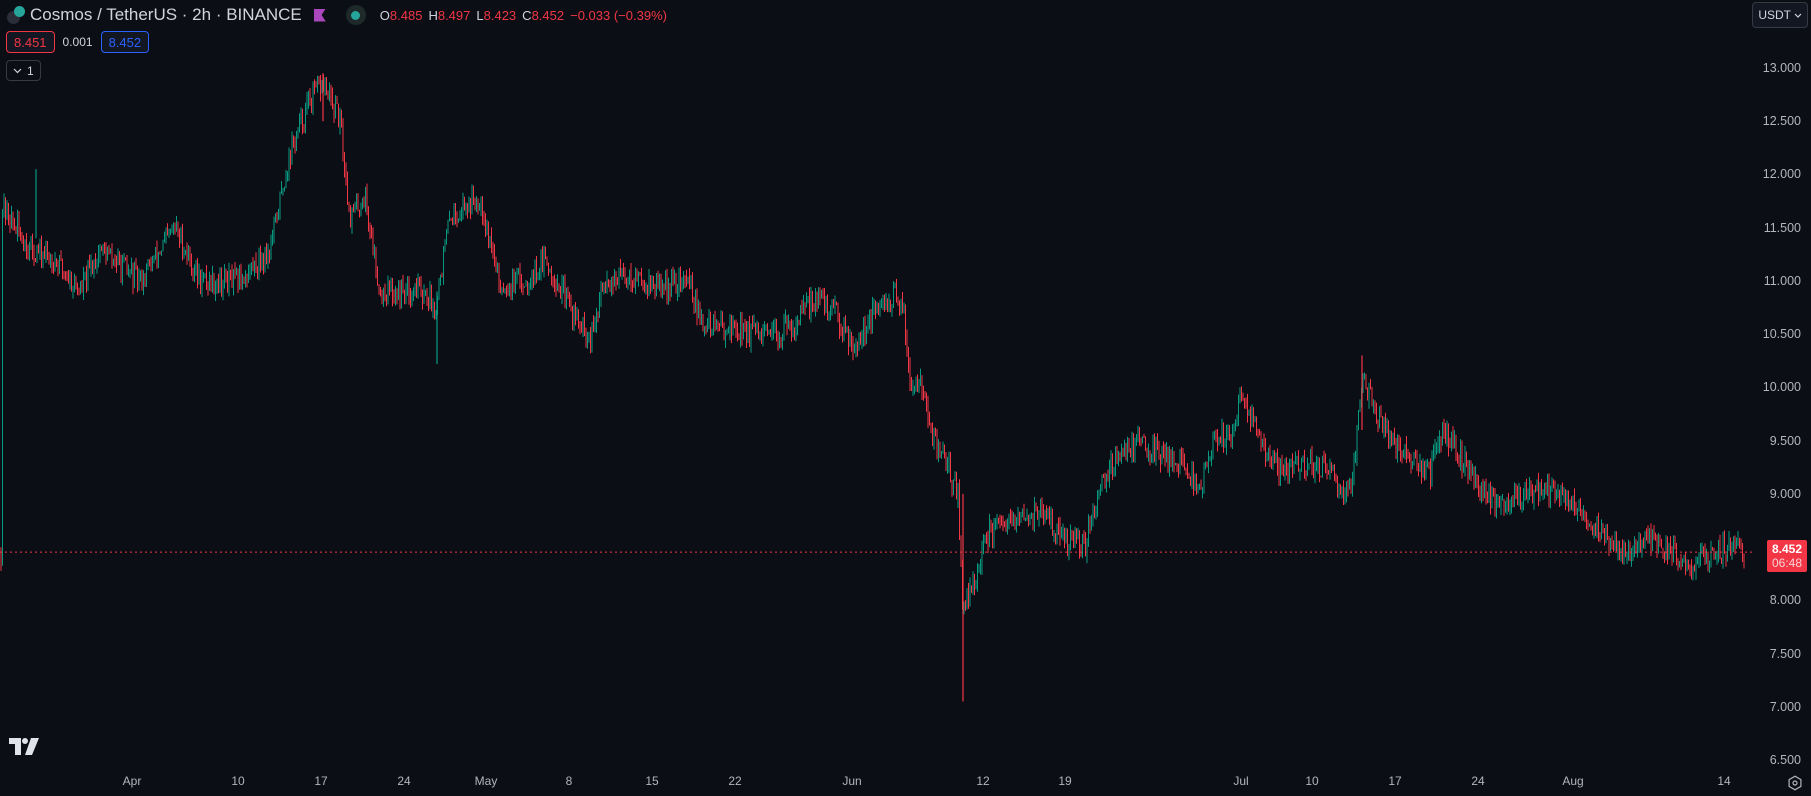 Image resolution: width=1811 pixels, height=796 pixels. Describe the element at coordinates (1785, 600) in the screenshot. I see `price-tick: 8.000` at that location.